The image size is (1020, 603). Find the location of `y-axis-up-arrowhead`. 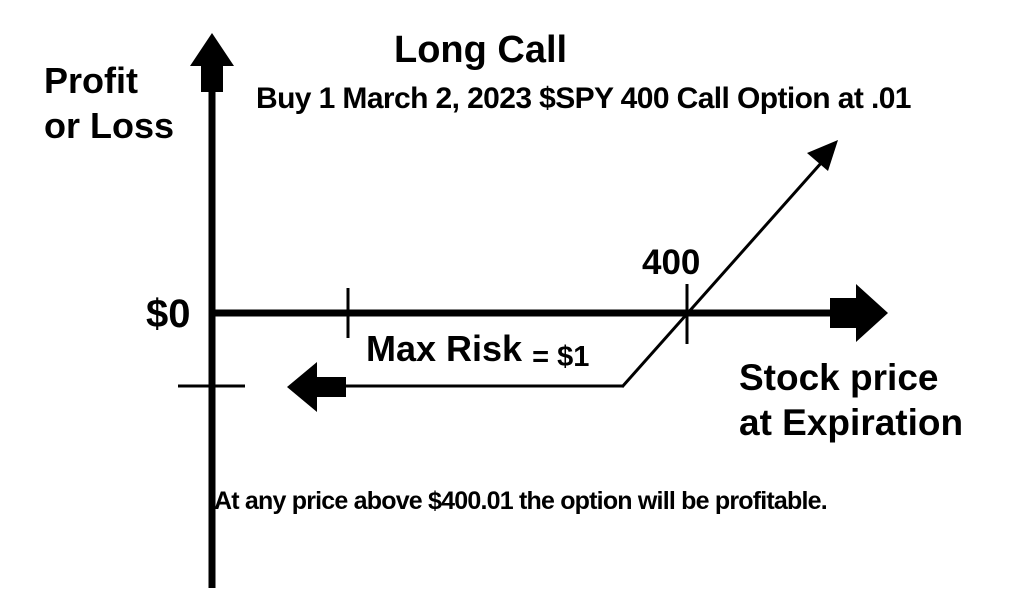

y-axis-up-arrowhead is located at coordinates (212, 62).